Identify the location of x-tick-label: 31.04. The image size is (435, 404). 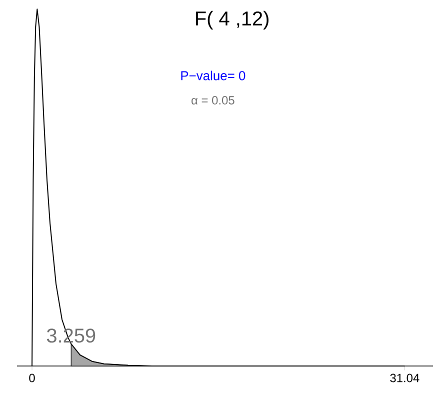
(405, 378).